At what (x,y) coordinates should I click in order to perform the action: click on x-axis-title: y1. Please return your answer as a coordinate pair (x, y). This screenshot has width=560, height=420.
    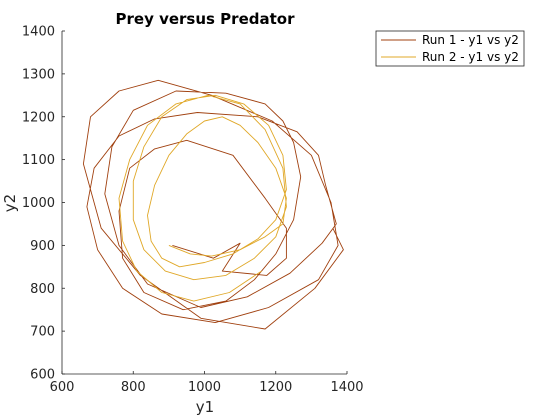
    Looking at the image, I should click on (205, 407).